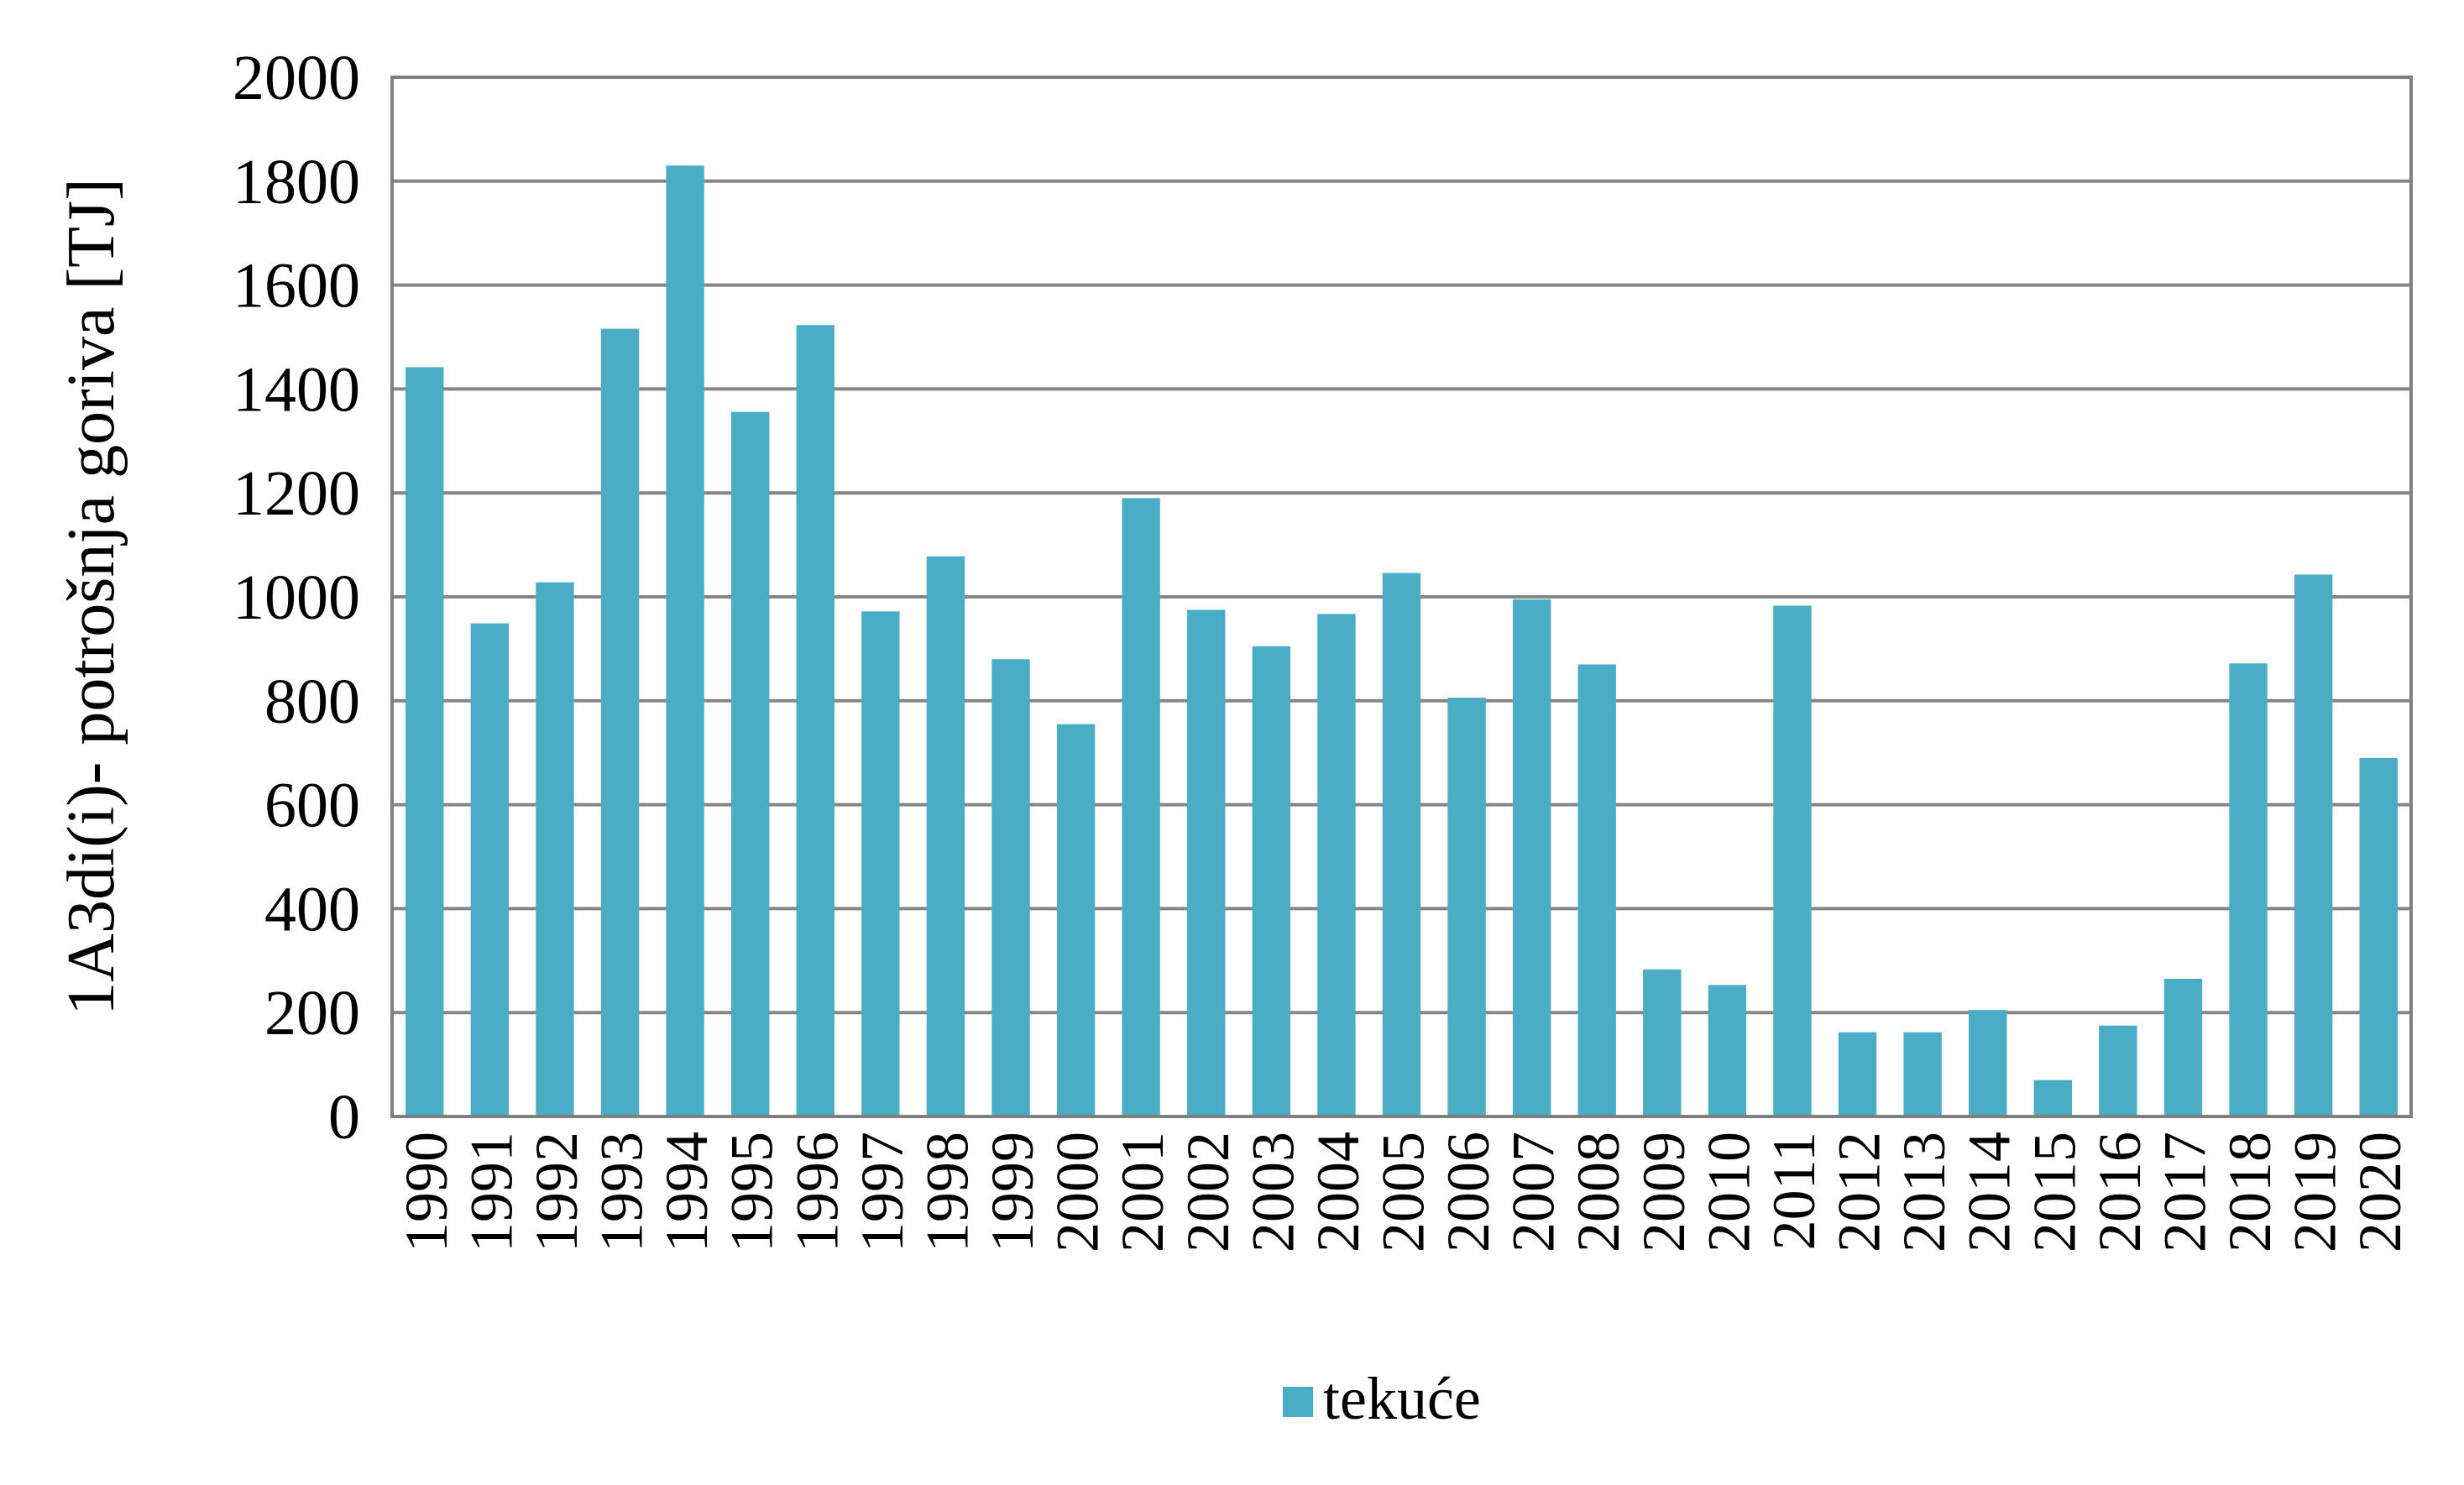  I want to click on y-tick-label: 1600, so click(296, 286).